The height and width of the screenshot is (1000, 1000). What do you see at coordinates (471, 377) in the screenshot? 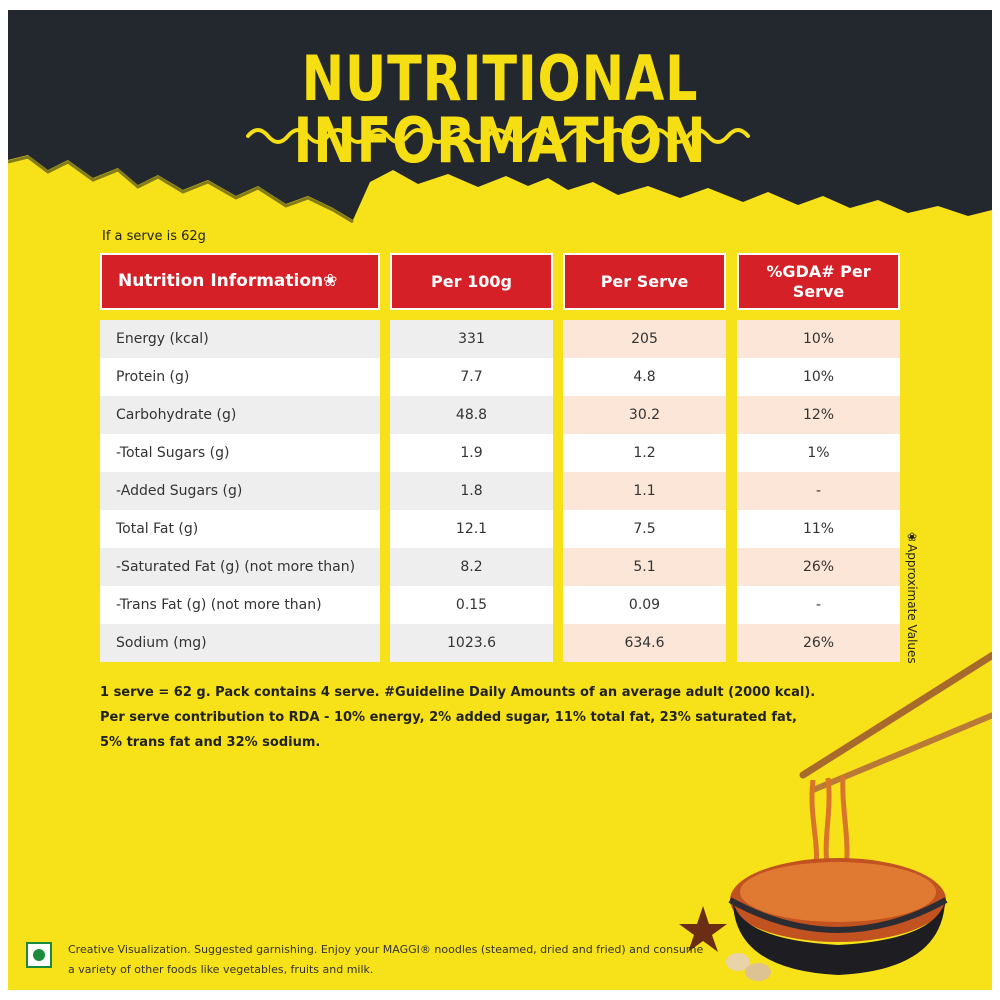
I see `value-per-100g: 7.7` at bounding box center [471, 377].